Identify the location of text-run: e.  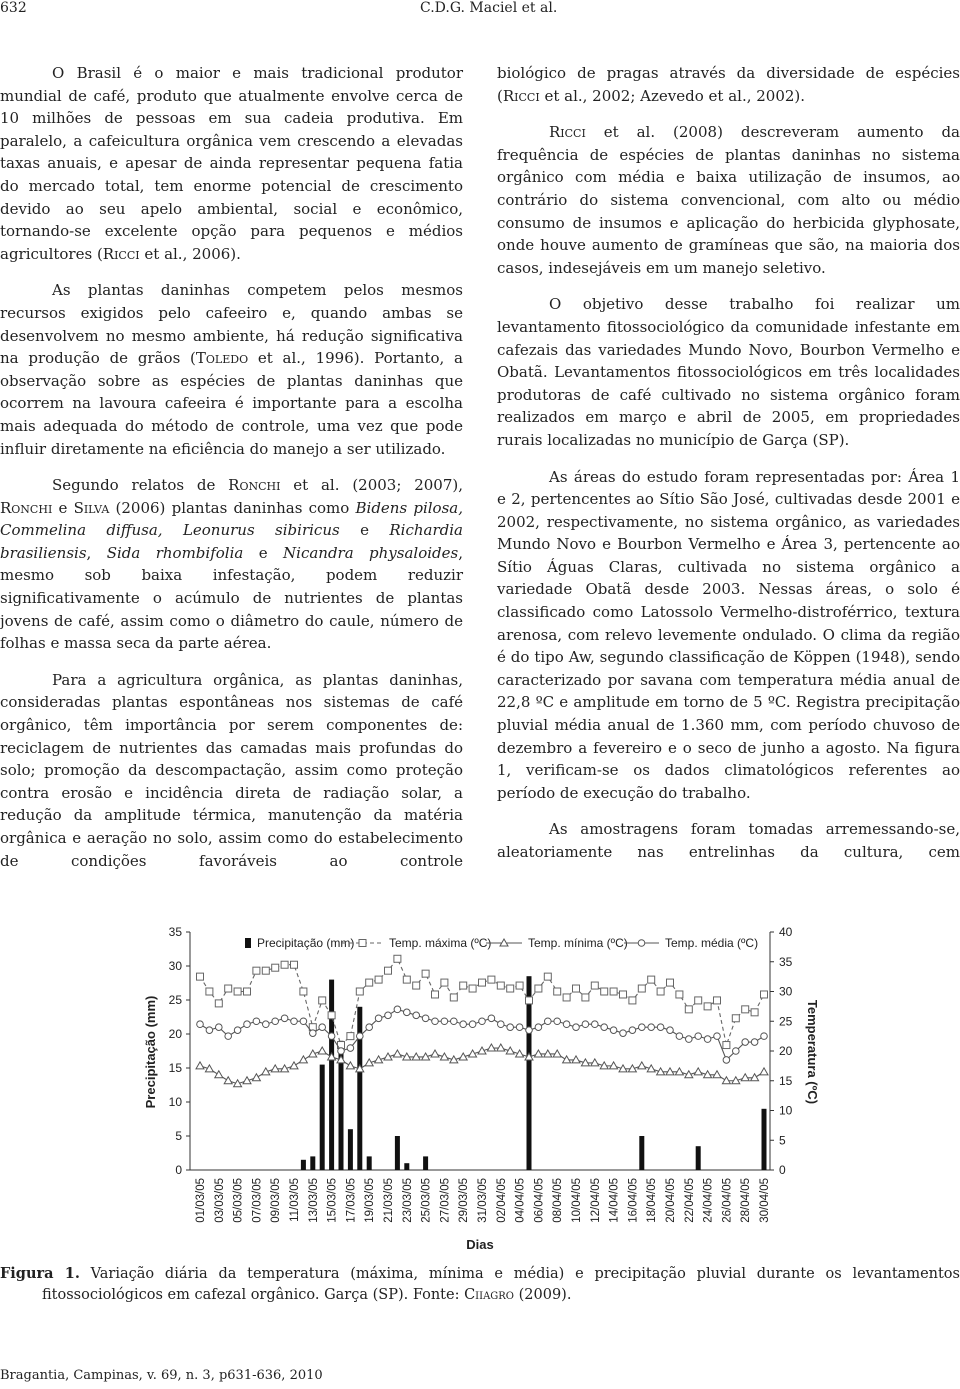
(63, 507).